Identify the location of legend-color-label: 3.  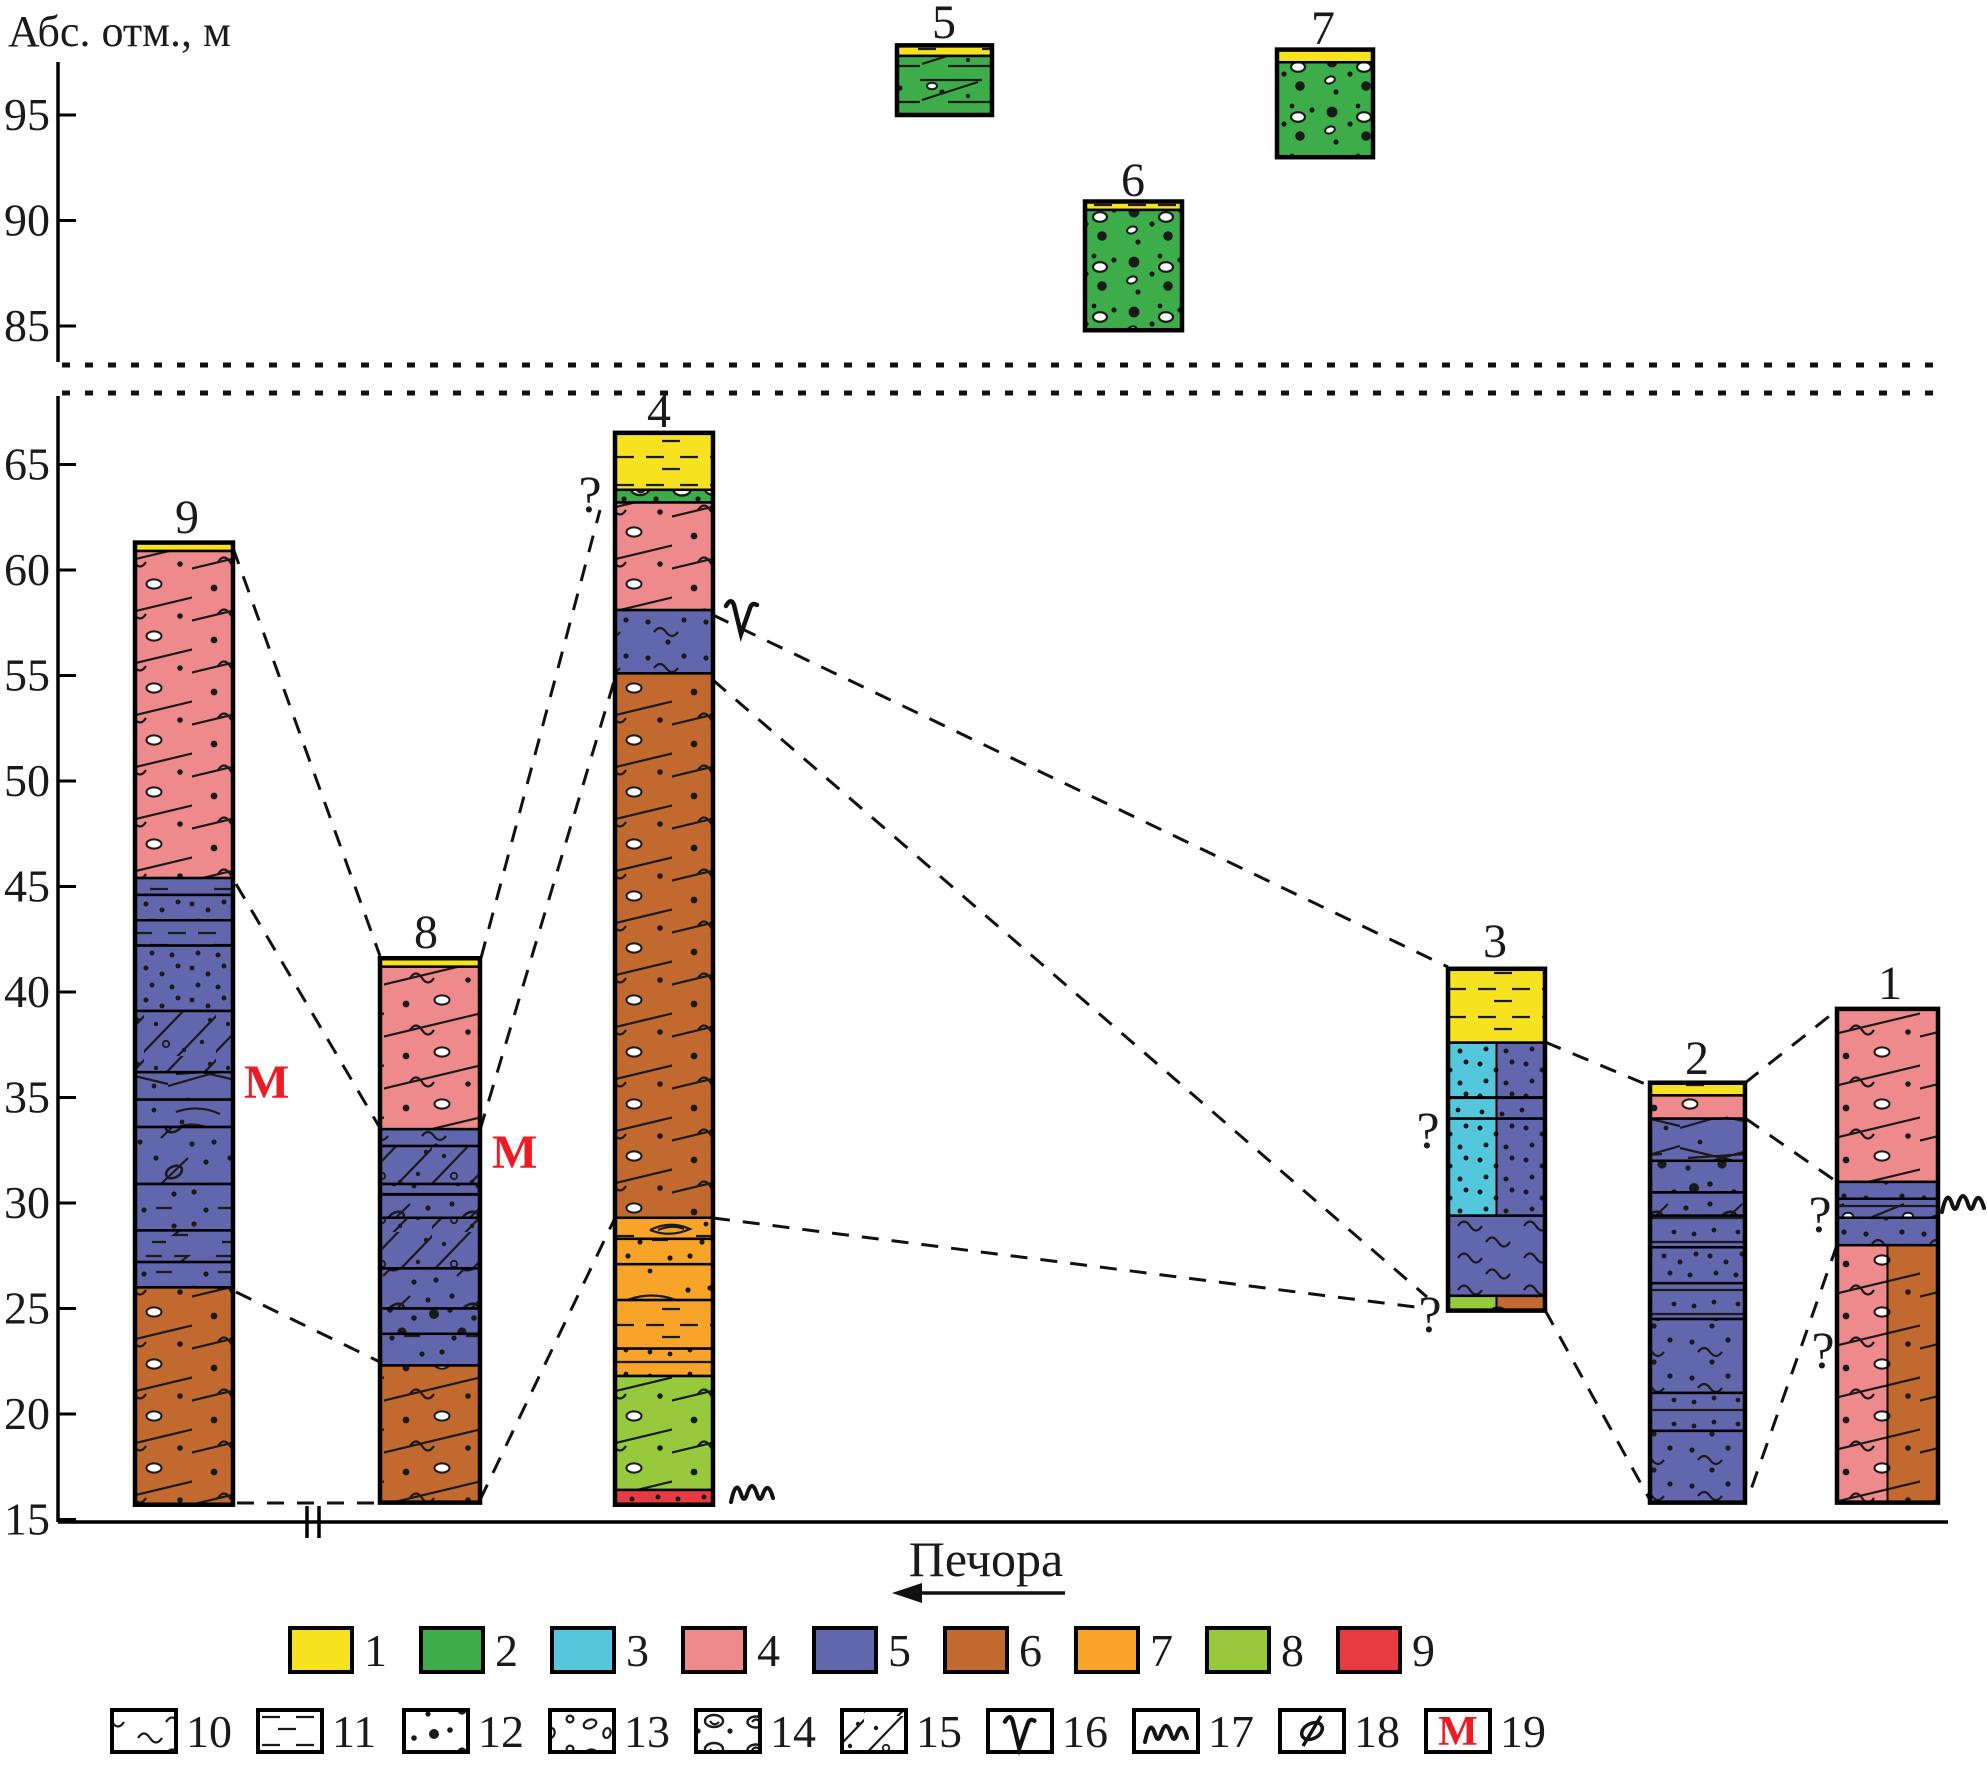
(637, 1650).